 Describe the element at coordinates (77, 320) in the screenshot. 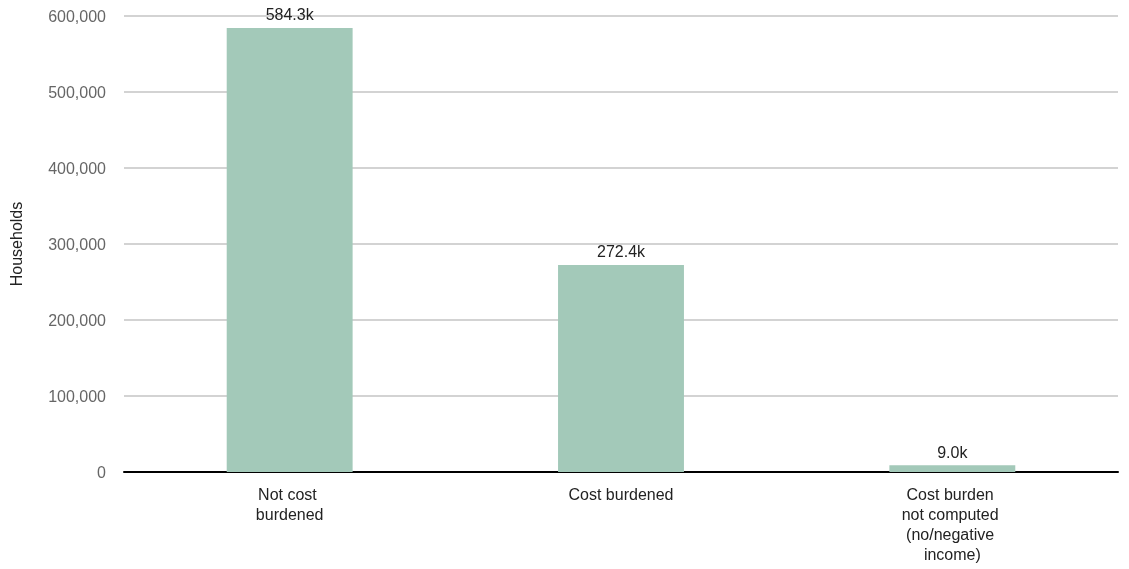

I see `y-tick-label: 200,000` at that location.